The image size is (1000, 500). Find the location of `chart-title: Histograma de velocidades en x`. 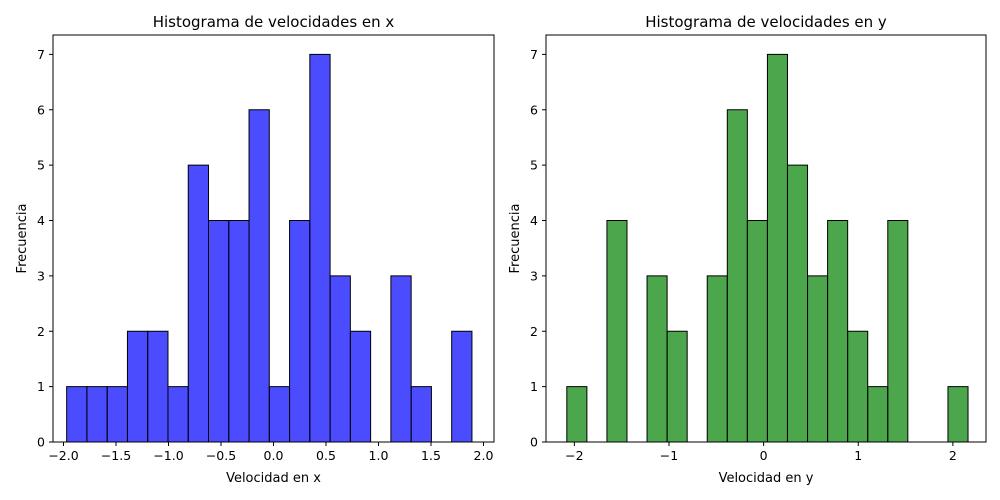

chart-title: Histograma de velocidades en x is located at coordinates (274, 22).